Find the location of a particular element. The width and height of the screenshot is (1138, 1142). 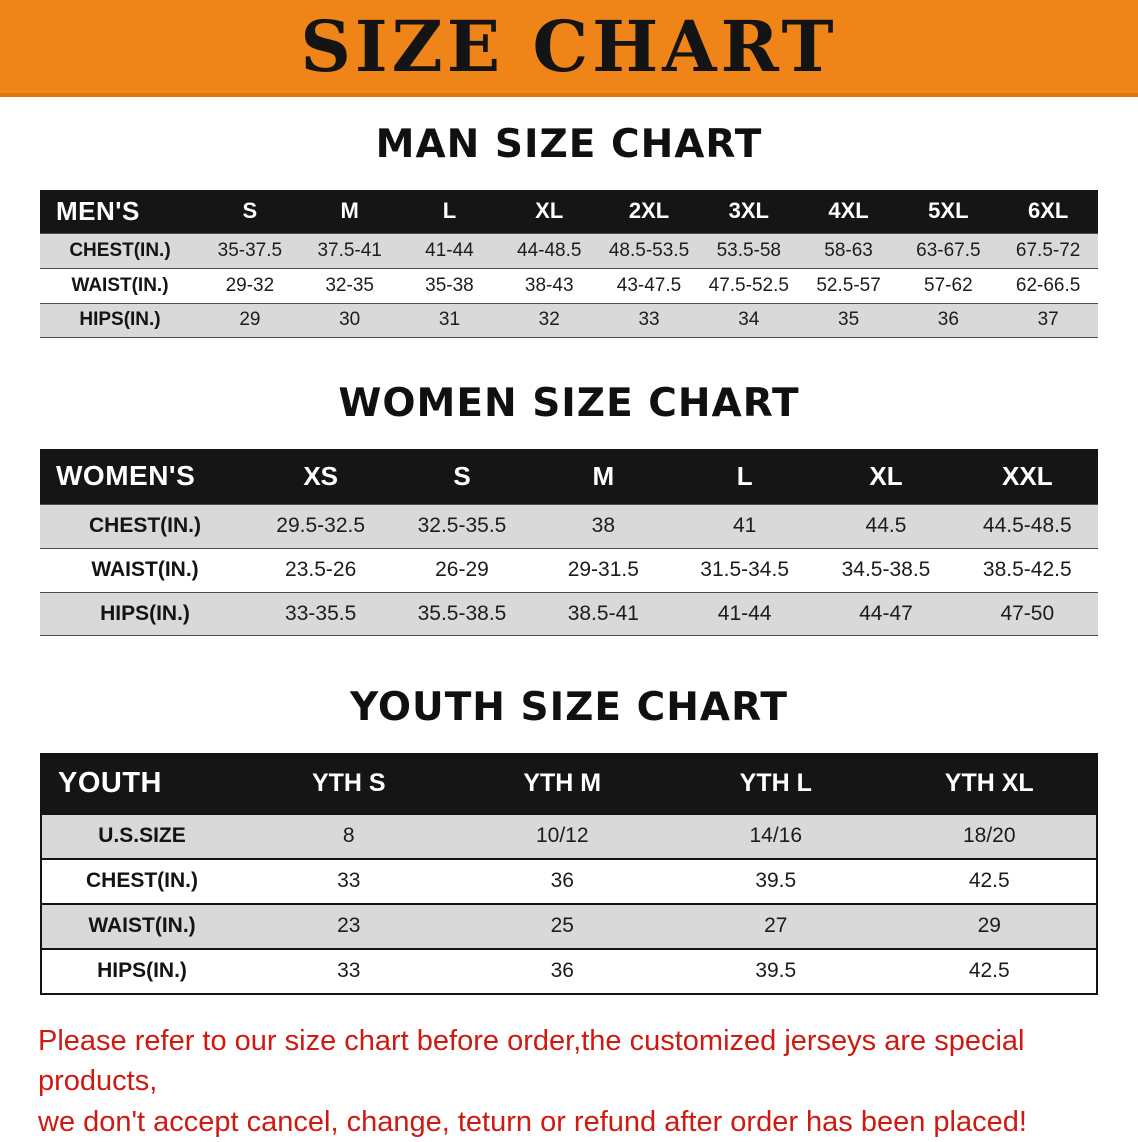

size-value: 67.5-72 is located at coordinates (1048, 250).